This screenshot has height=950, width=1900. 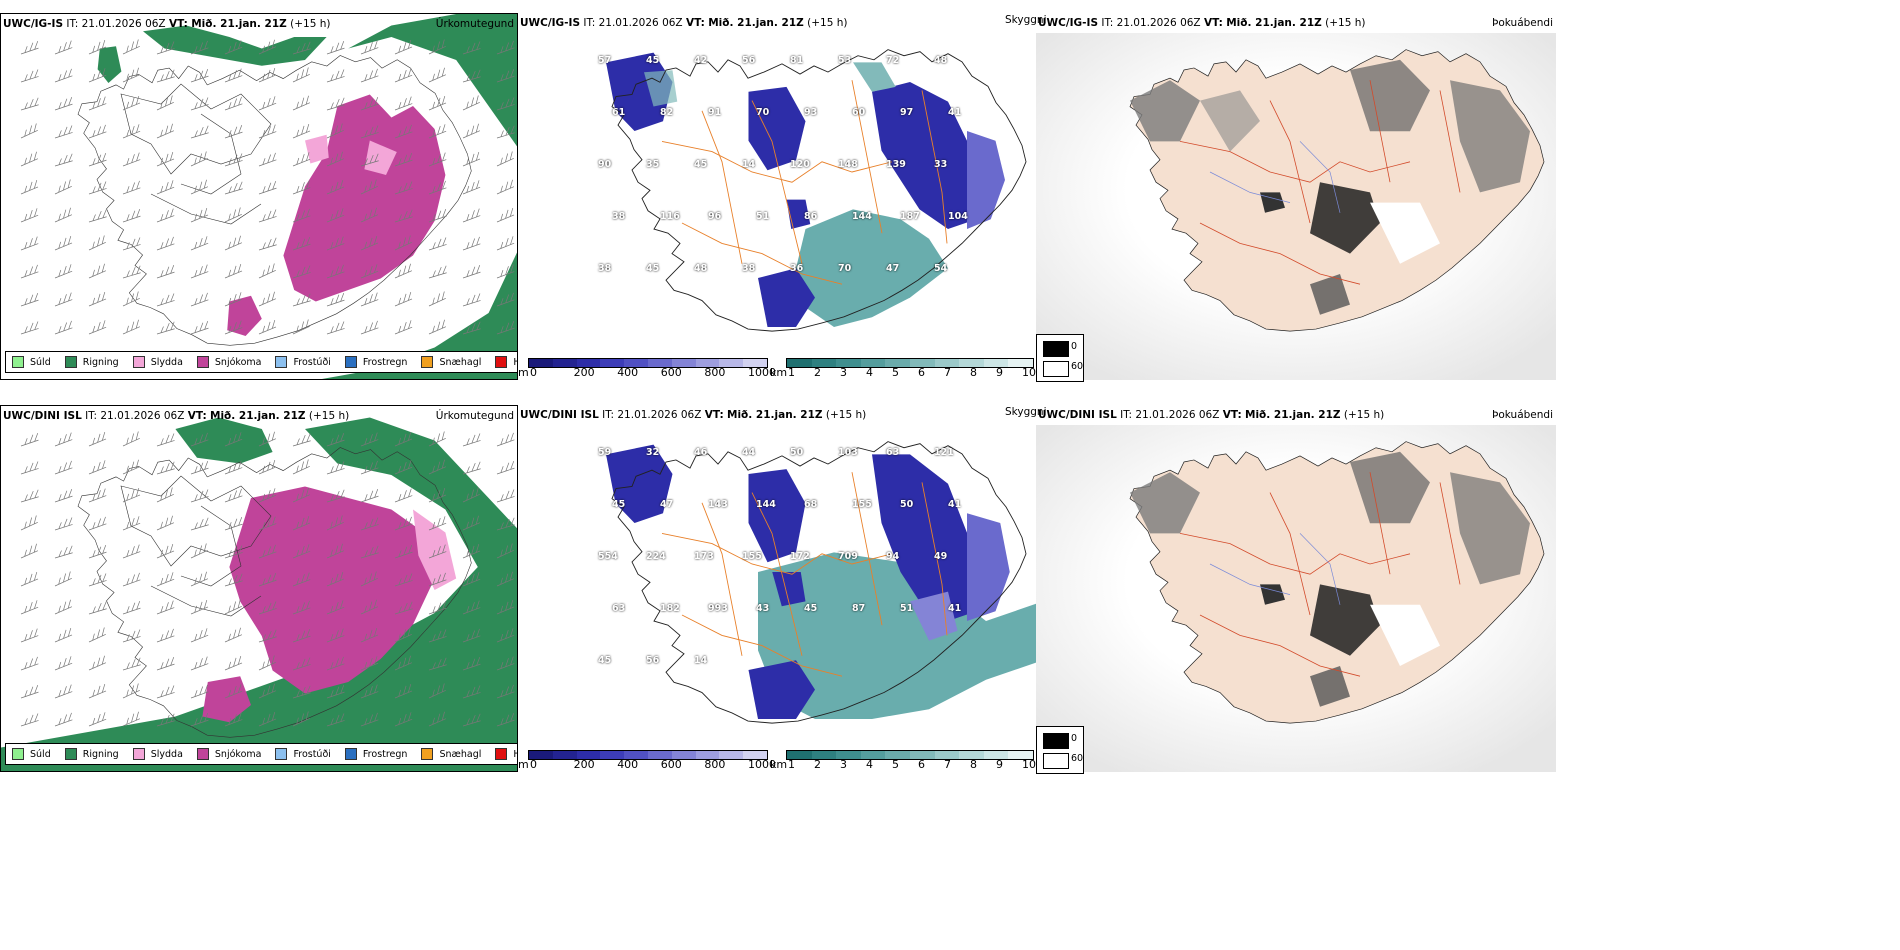 What do you see at coordinates (667, 112) in the screenshot?
I see `cloud-base-value: 82` at bounding box center [667, 112].